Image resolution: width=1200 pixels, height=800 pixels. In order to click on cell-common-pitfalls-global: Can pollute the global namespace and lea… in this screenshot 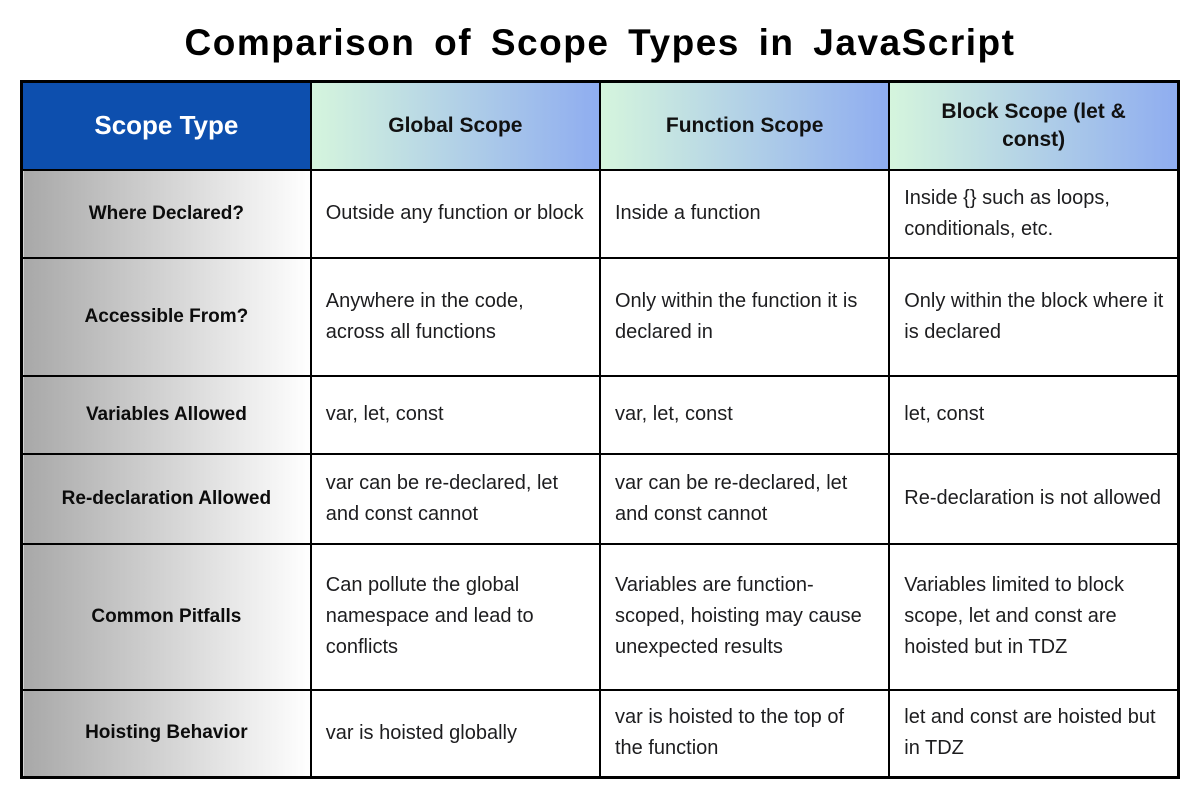, I will do `click(455, 616)`.